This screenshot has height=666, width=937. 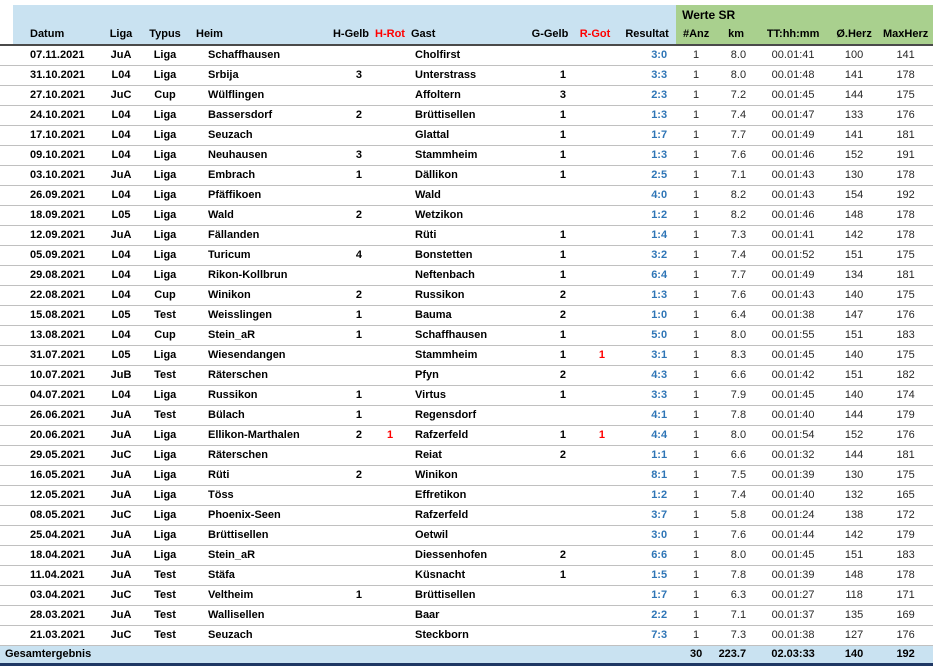 What do you see at coordinates (647, 75) in the screenshot?
I see `cell-resultat: 3:3` at bounding box center [647, 75].